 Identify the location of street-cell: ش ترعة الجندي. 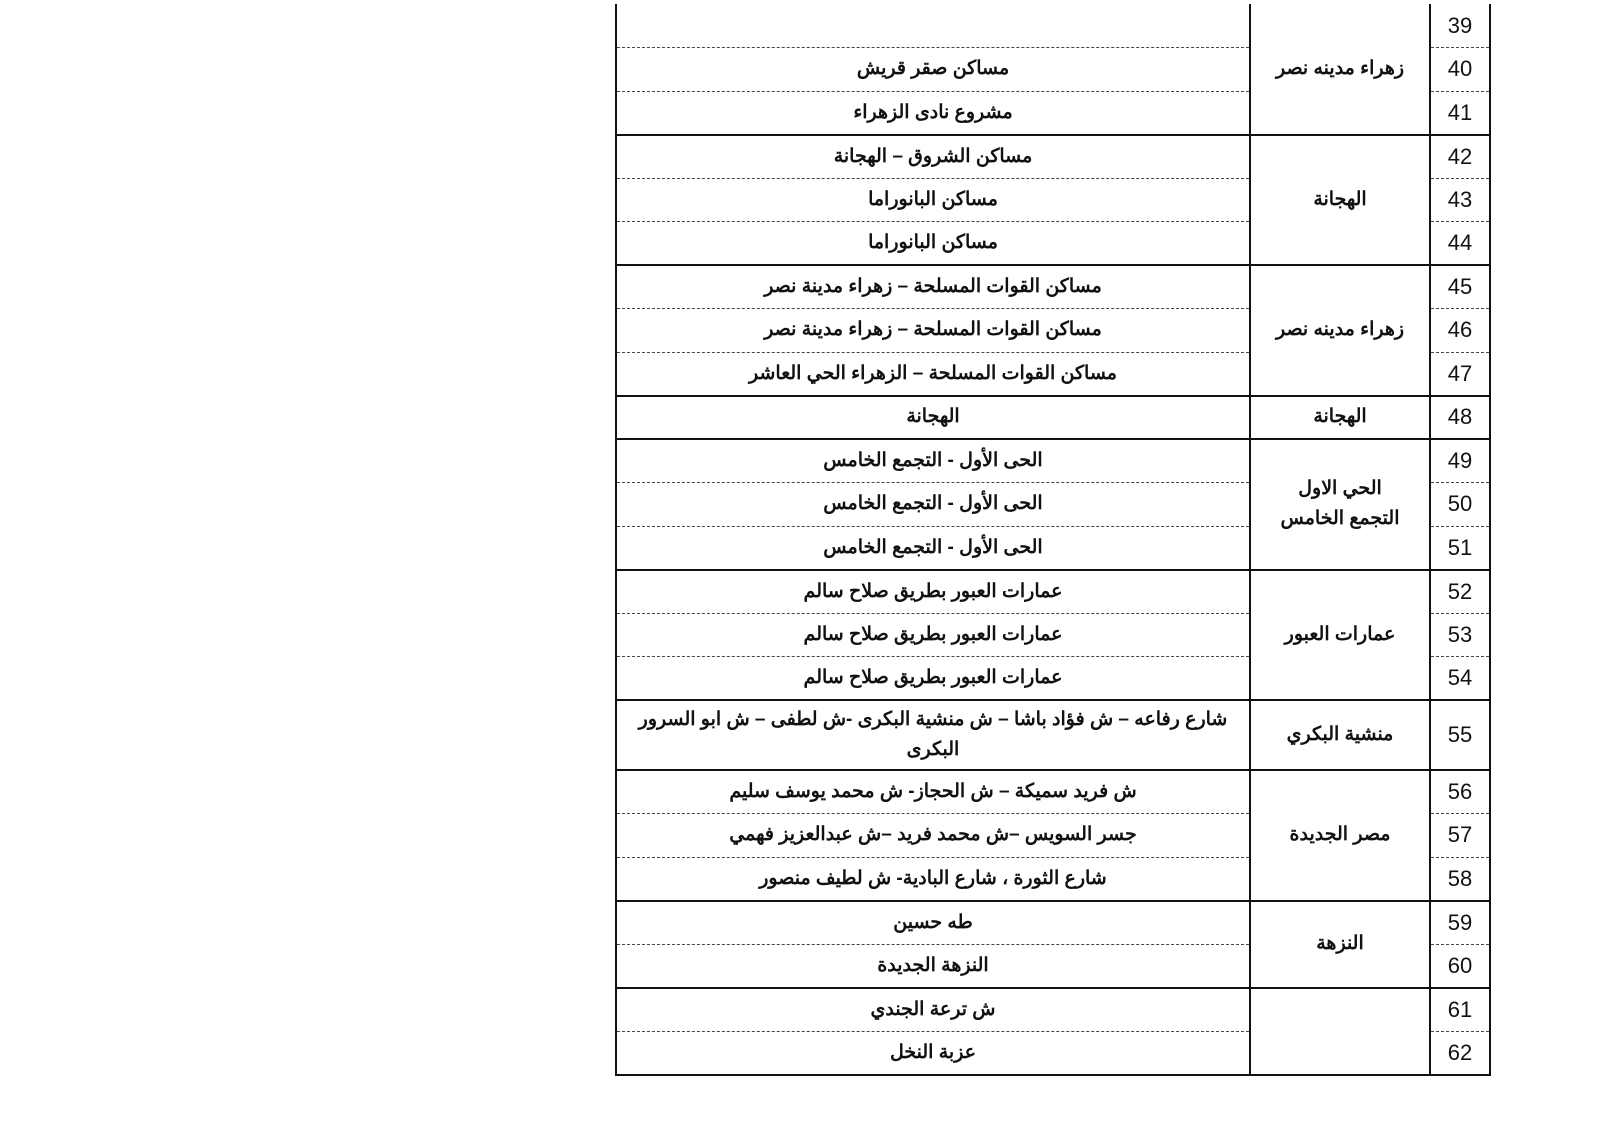
(933, 1009).